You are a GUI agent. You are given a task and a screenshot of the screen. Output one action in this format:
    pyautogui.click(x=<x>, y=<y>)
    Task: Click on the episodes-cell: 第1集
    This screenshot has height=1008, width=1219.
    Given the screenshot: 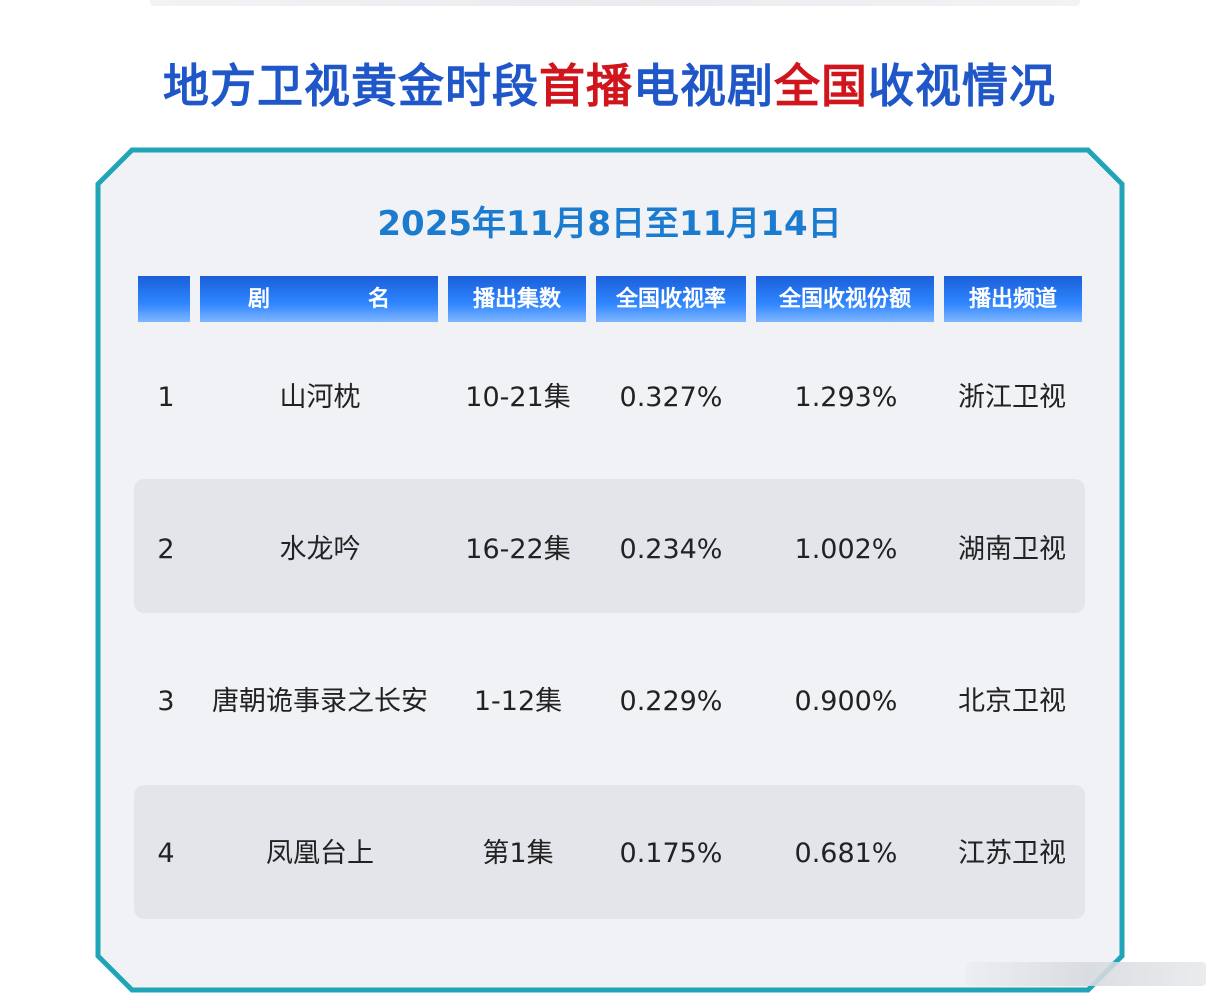 What is the action you would take?
    pyautogui.click(x=518, y=853)
    